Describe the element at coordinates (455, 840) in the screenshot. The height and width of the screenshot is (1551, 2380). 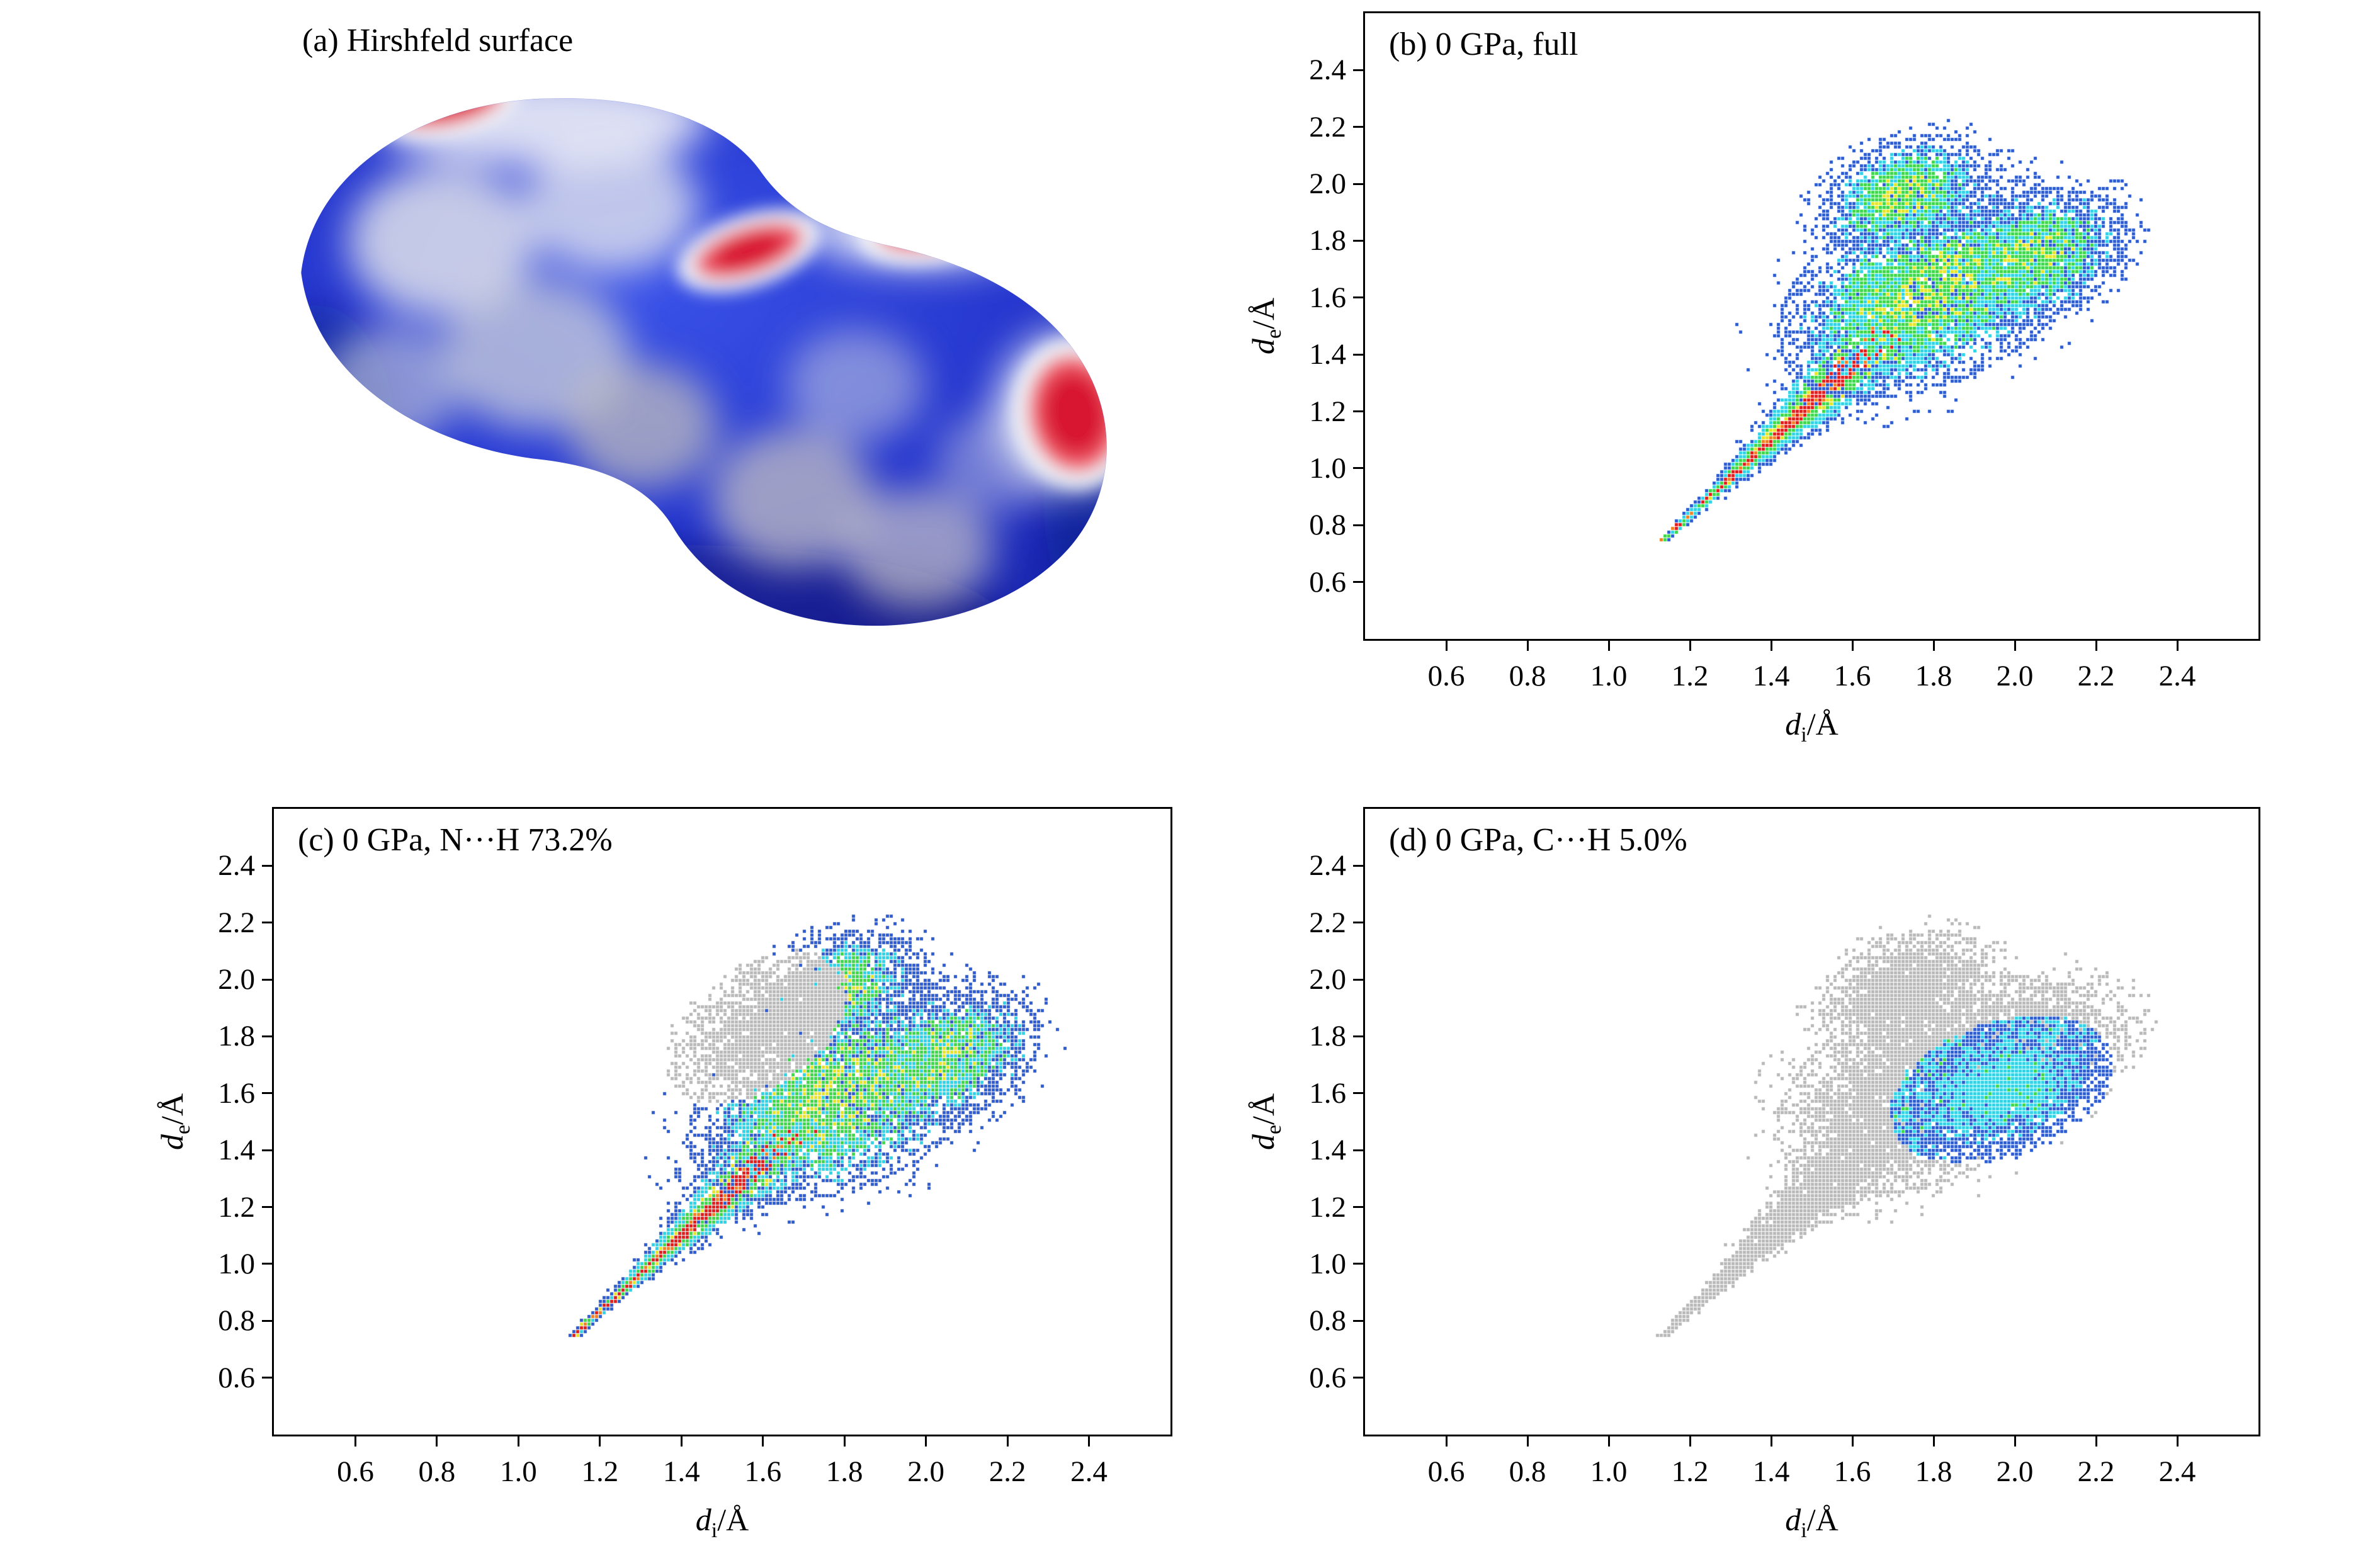
I see `panel-c-label: (c) 0 GPa, N···H 73.2%` at that location.